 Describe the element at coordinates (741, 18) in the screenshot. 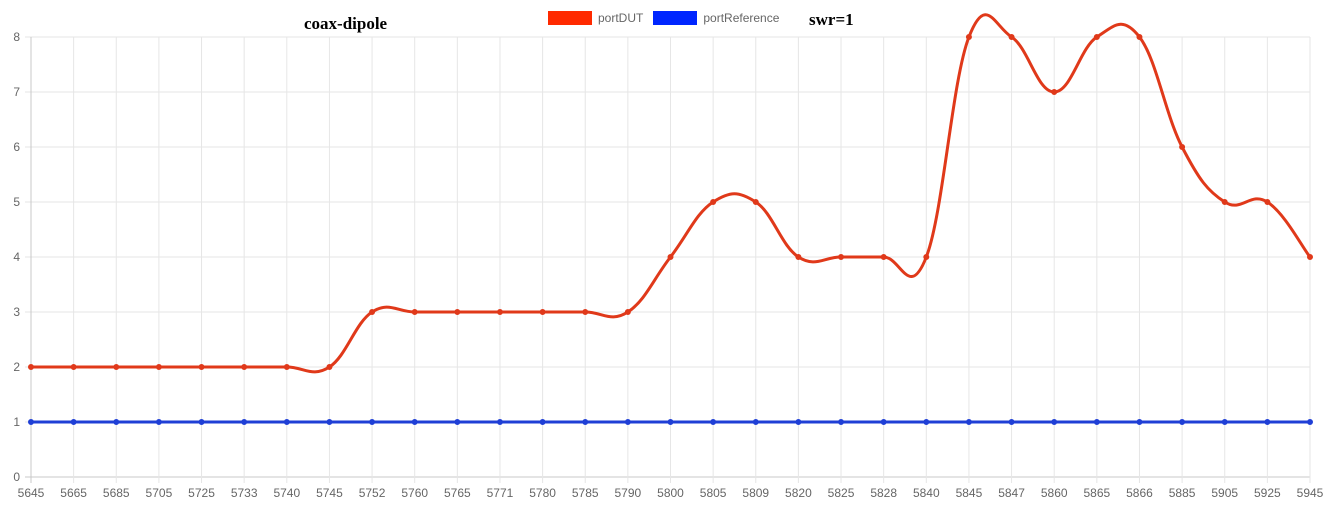

I see `legend-label-portreference: portReference` at that location.